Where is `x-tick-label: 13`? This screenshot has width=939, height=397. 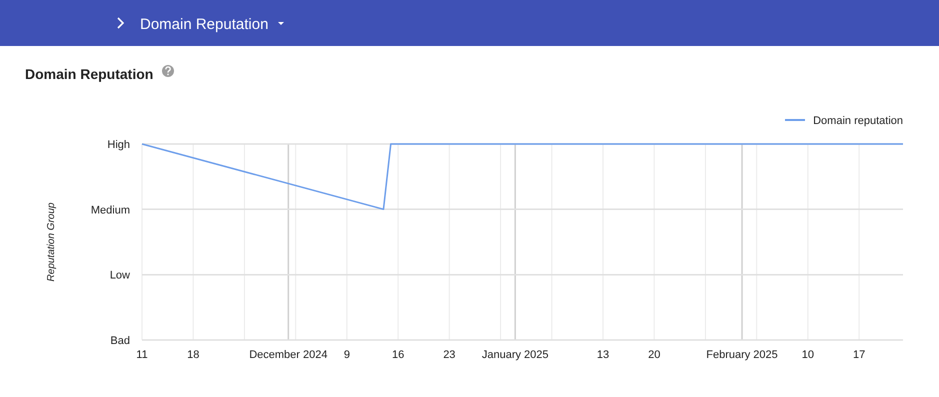
x-tick-label: 13 is located at coordinates (603, 355).